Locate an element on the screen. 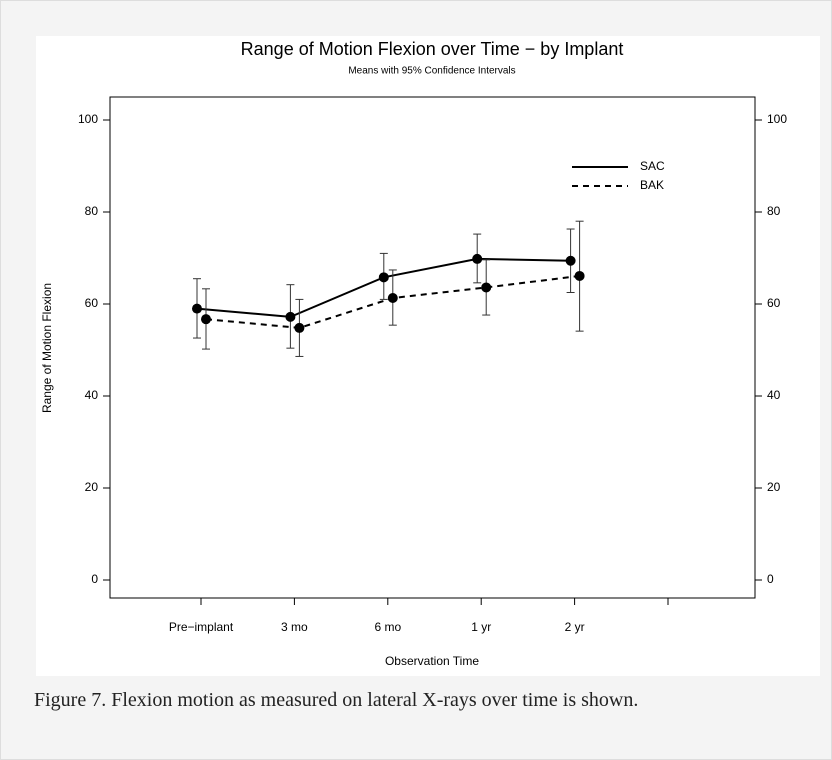 This screenshot has height=760, width=832. x-tick-label: 2 yr is located at coordinates (575, 627).